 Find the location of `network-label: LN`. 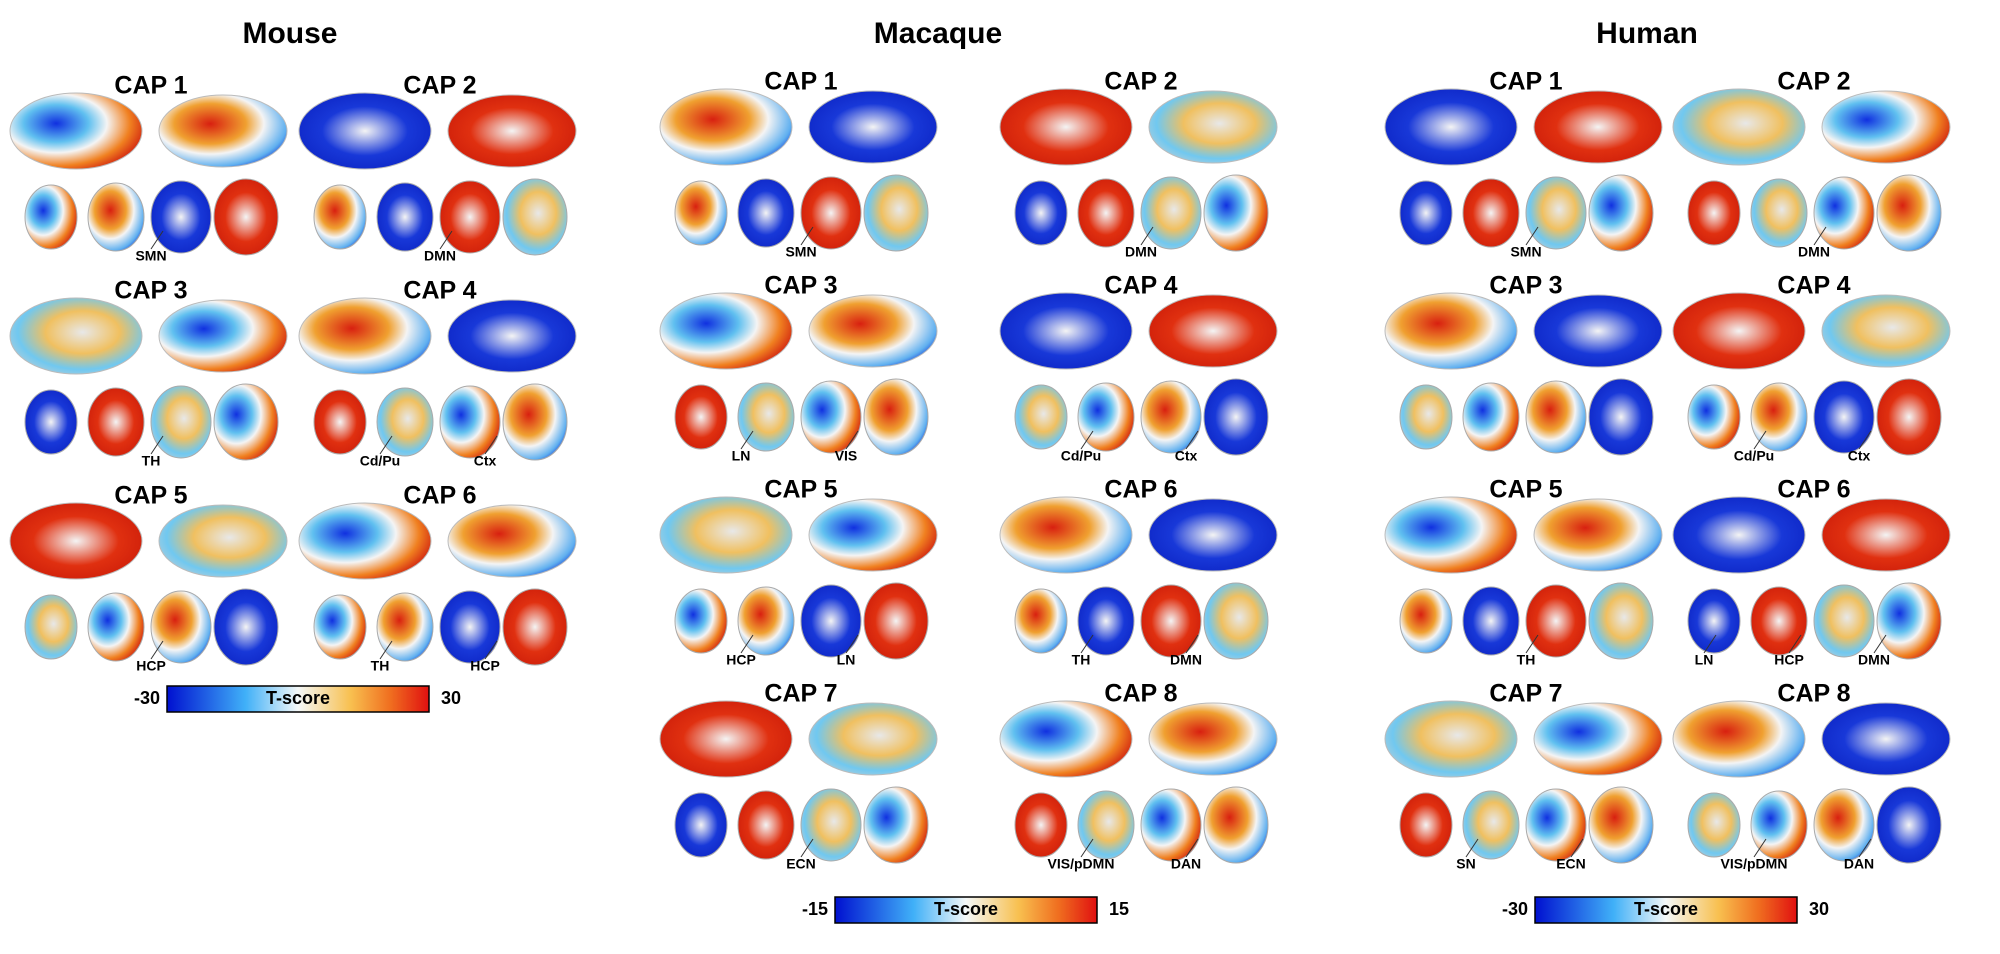

network-label: LN is located at coordinates (846, 660).